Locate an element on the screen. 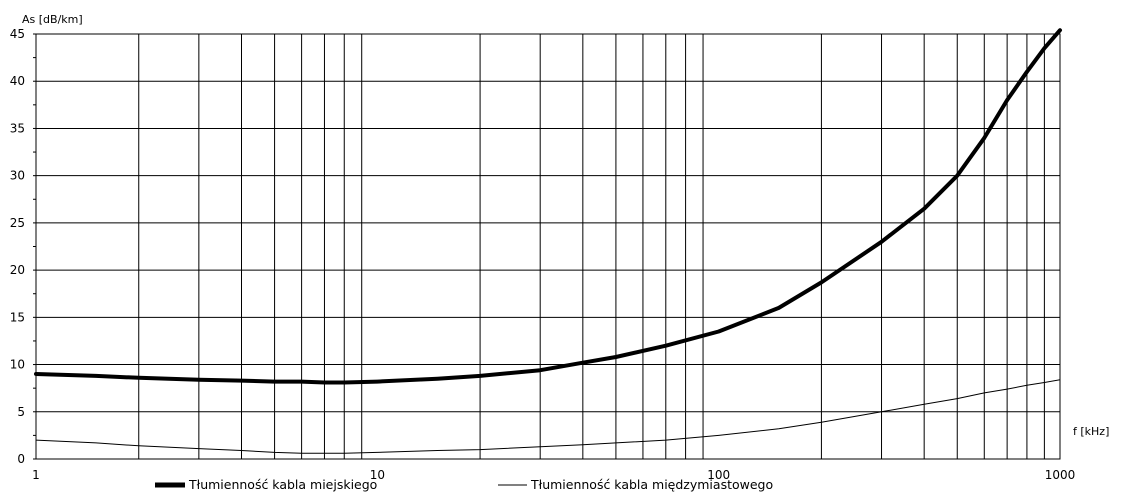 The height and width of the screenshot is (504, 1123). x-tick-label: 1000 is located at coordinates (1060, 475).